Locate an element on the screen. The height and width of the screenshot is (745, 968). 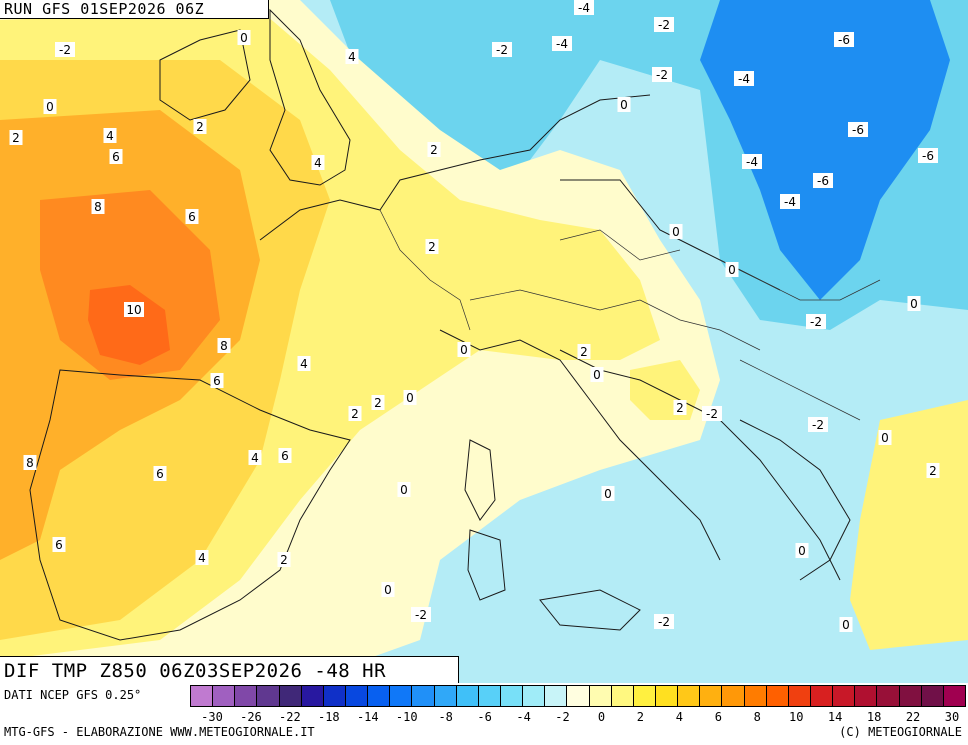
color-scale-swatches is located at coordinates (578, 696).